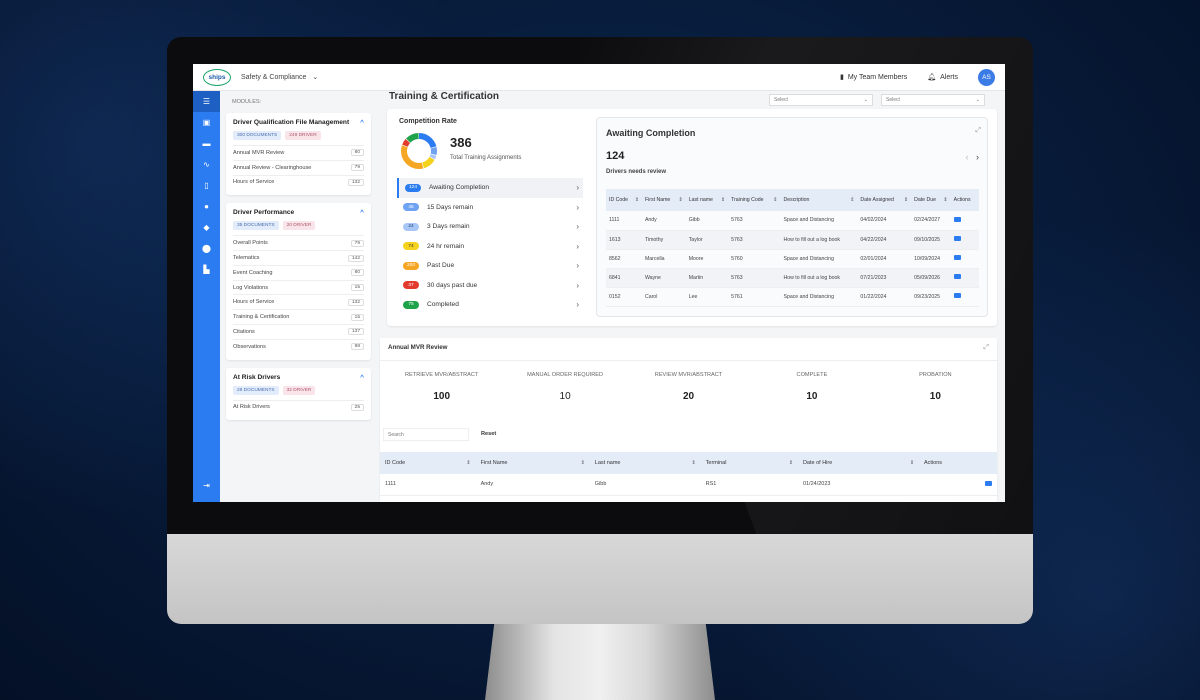 Image resolution: width=1200 pixels, height=700 pixels. I want to click on module-item-label: Annual MVR Review, so click(259, 152).